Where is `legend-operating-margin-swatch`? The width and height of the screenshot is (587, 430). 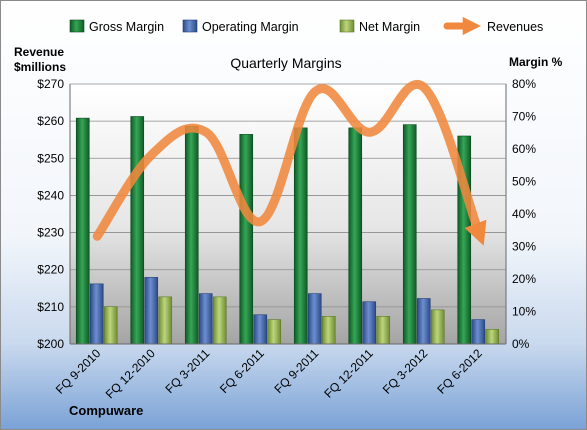
legend-operating-margin-swatch is located at coordinates (190, 26).